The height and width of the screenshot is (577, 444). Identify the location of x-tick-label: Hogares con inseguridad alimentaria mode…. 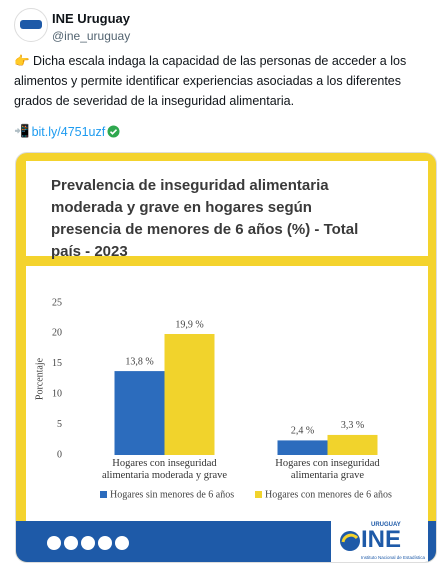
(164, 469).